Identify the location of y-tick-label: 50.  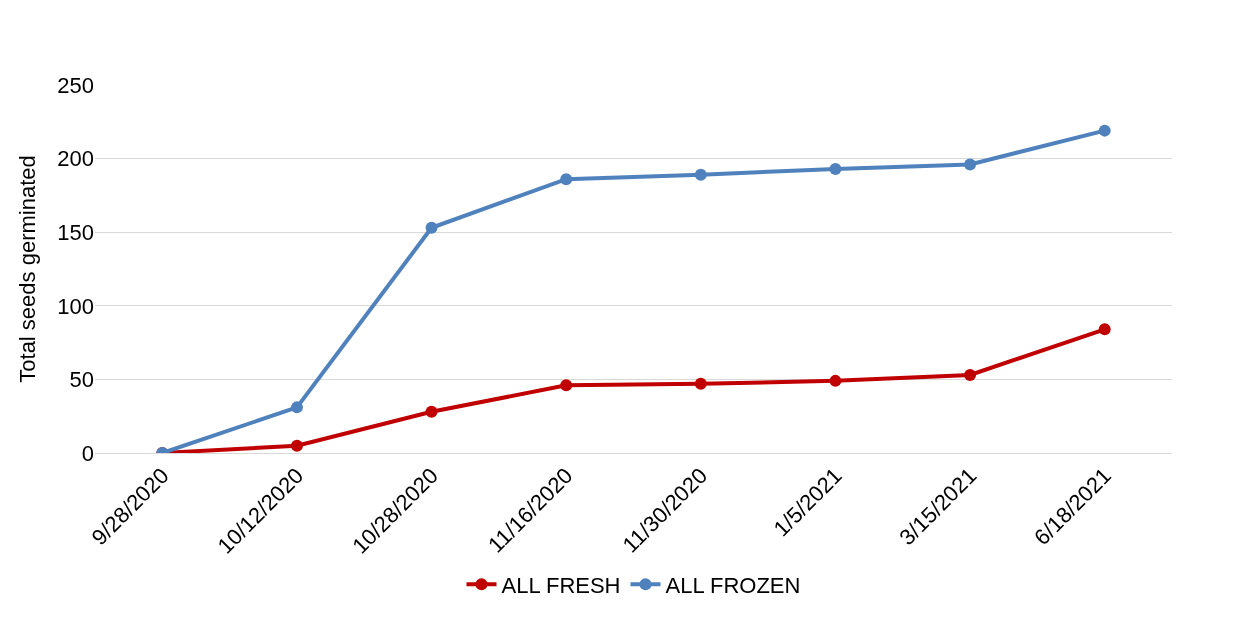
(81, 380).